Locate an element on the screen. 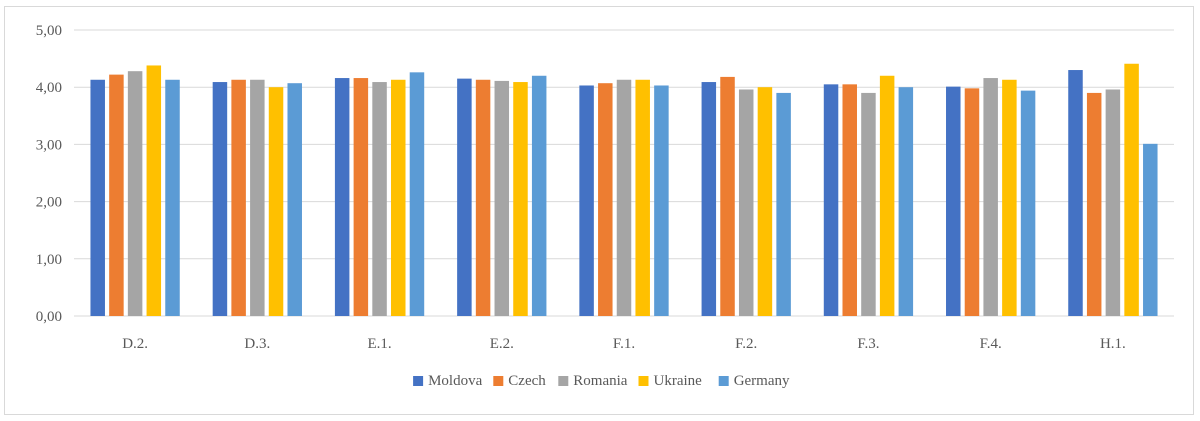 The image size is (1200, 421). x-tick-label: H.1. is located at coordinates (1113, 344).